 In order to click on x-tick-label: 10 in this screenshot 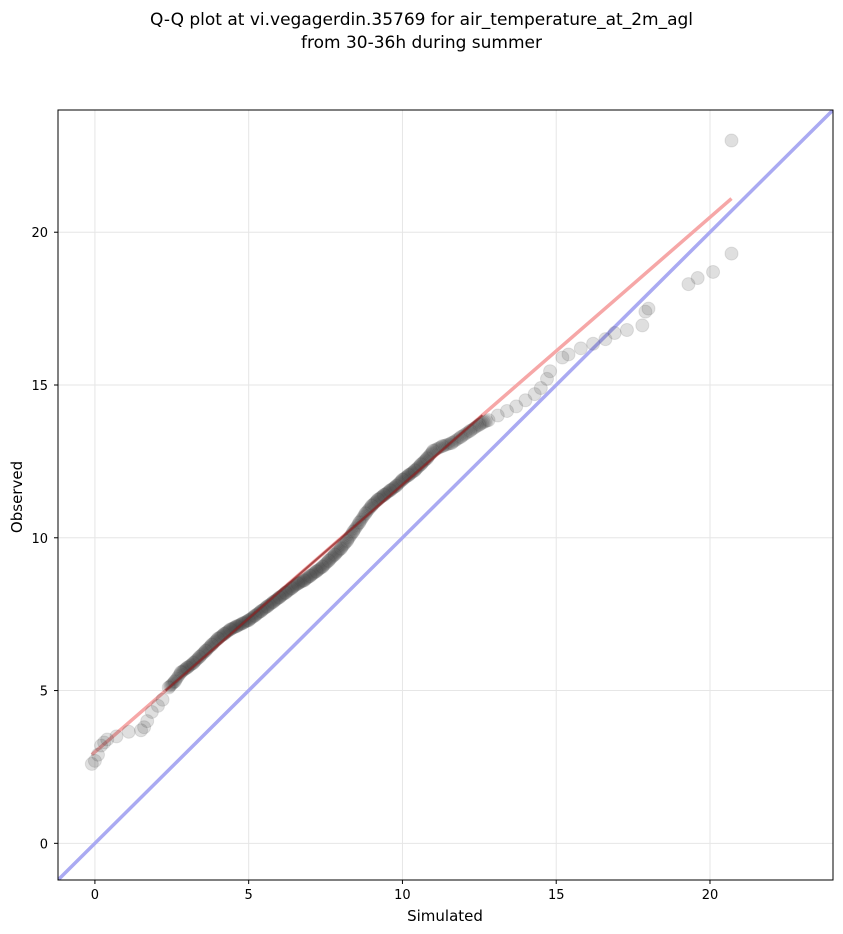, I will do `click(402, 895)`.